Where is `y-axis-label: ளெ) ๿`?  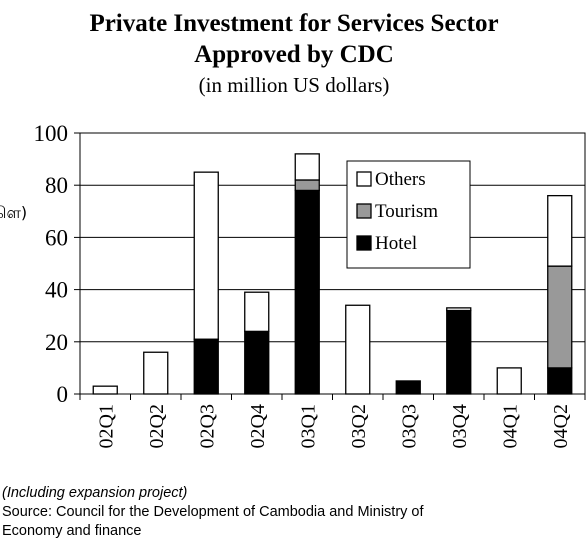
y-axis-label: ளெ) ๿ is located at coordinates (16, 212).